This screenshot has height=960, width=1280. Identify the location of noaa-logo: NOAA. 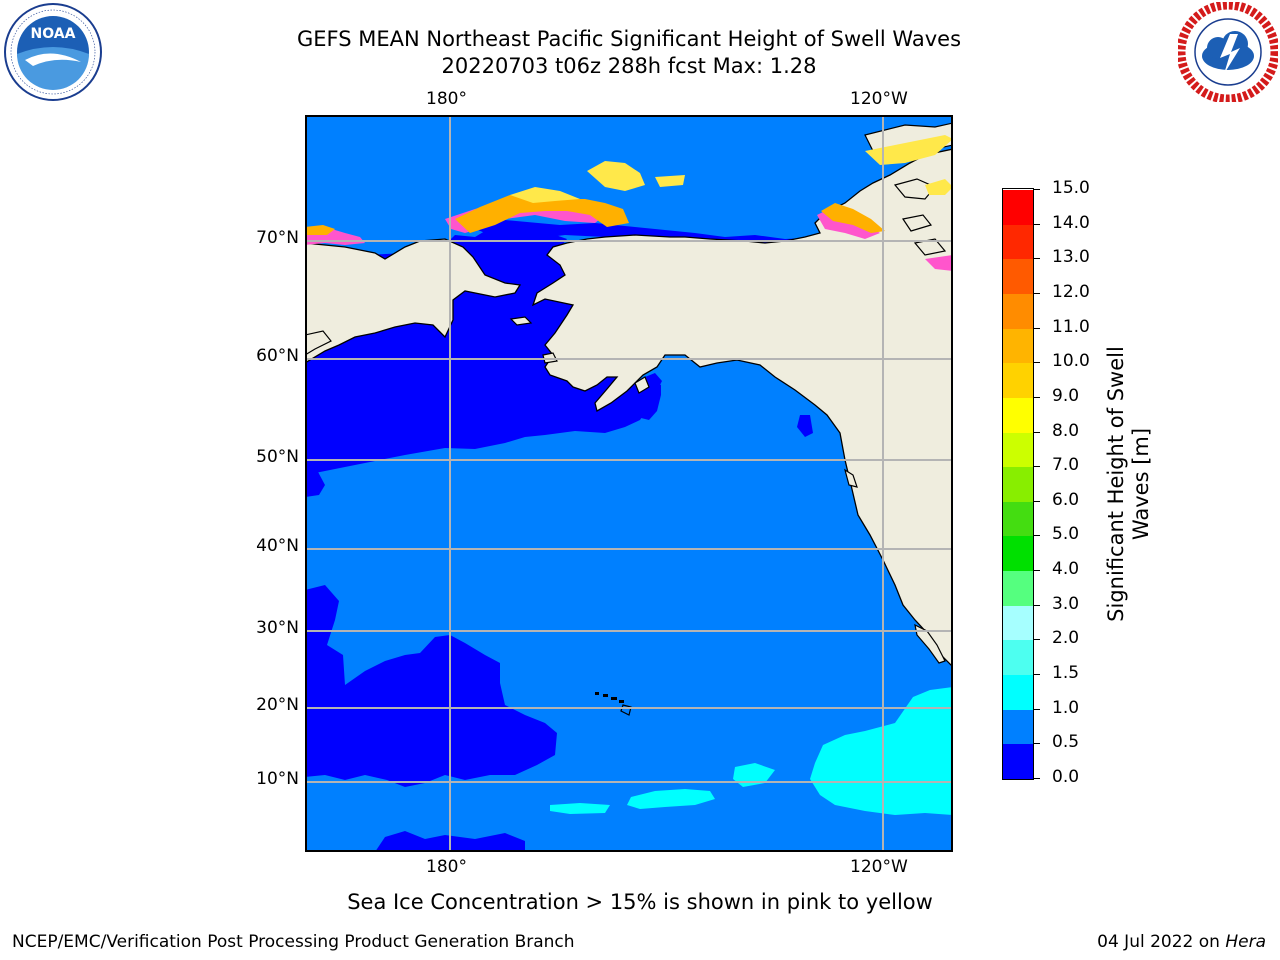
(53, 52).